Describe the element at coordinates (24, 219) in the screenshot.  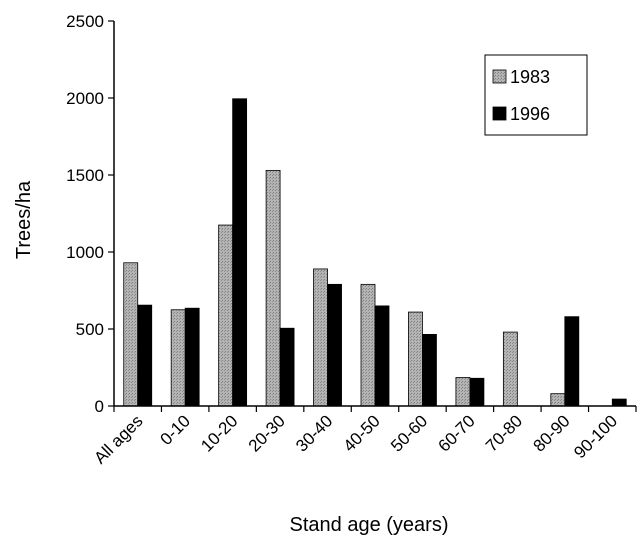
I see `y-axis-title: Trees/ha` at that location.